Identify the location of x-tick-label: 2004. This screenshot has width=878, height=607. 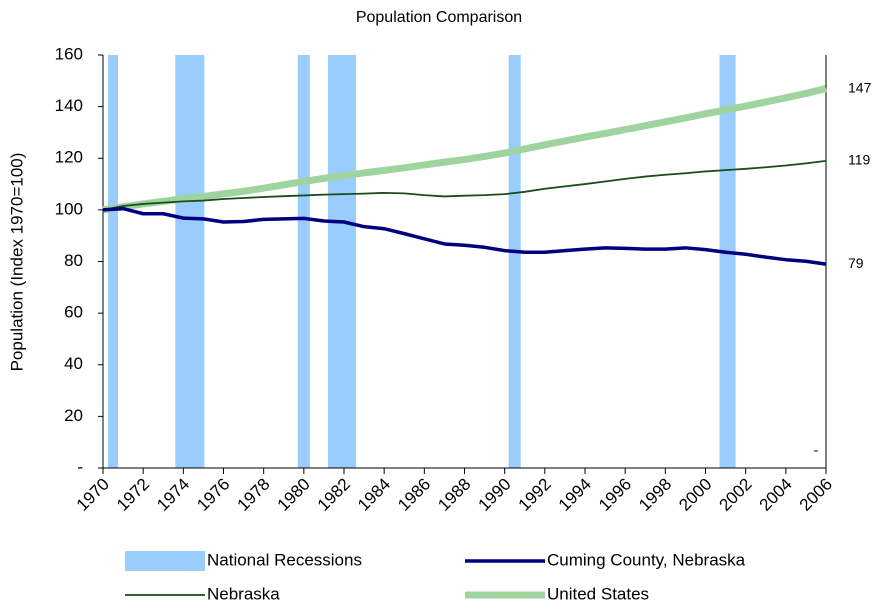
(776, 495).